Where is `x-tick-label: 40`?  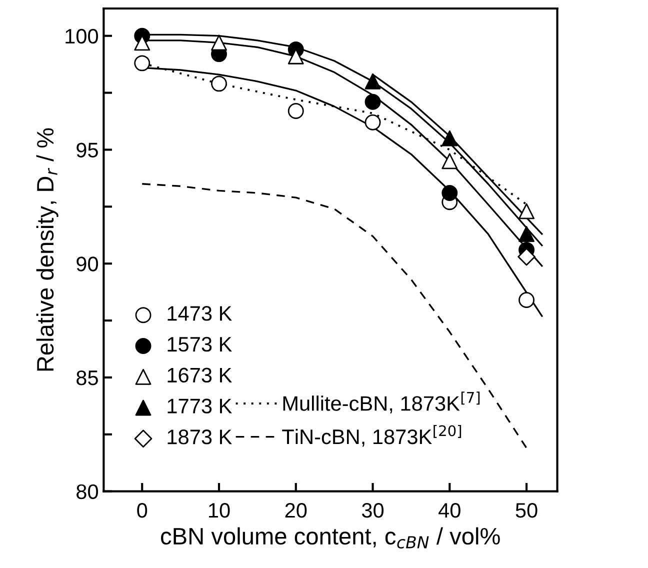 x-tick-label: 40 is located at coordinates (449, 510).